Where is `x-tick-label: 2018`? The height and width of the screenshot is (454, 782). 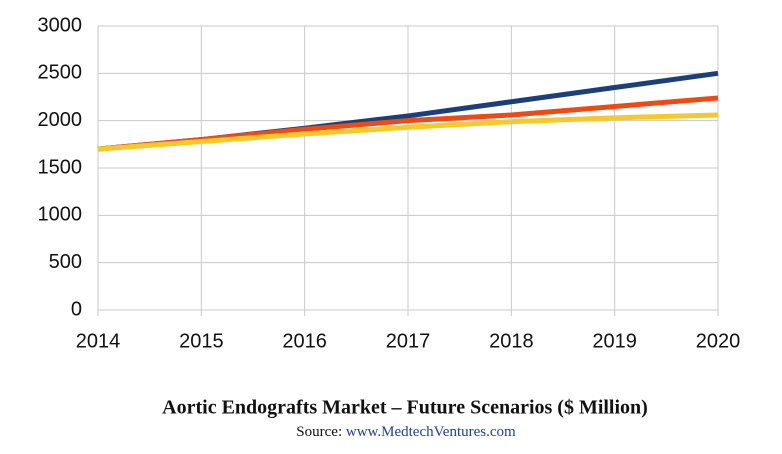 x-tick-label: 2018 is located at coordinates (511, 341).